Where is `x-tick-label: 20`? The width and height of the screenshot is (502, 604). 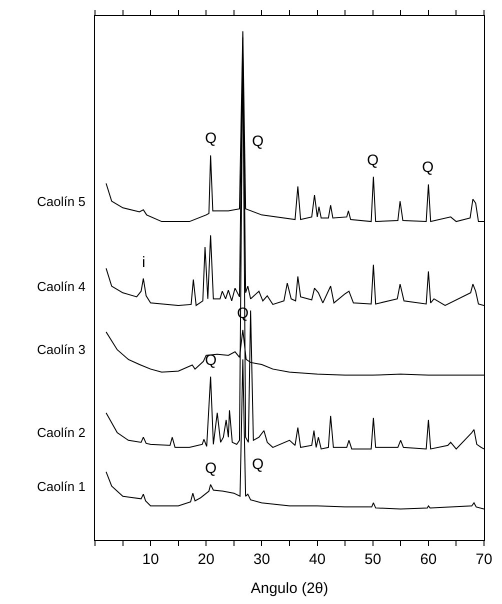 x-tick-label: 20 is located at coordinates (206, 559).